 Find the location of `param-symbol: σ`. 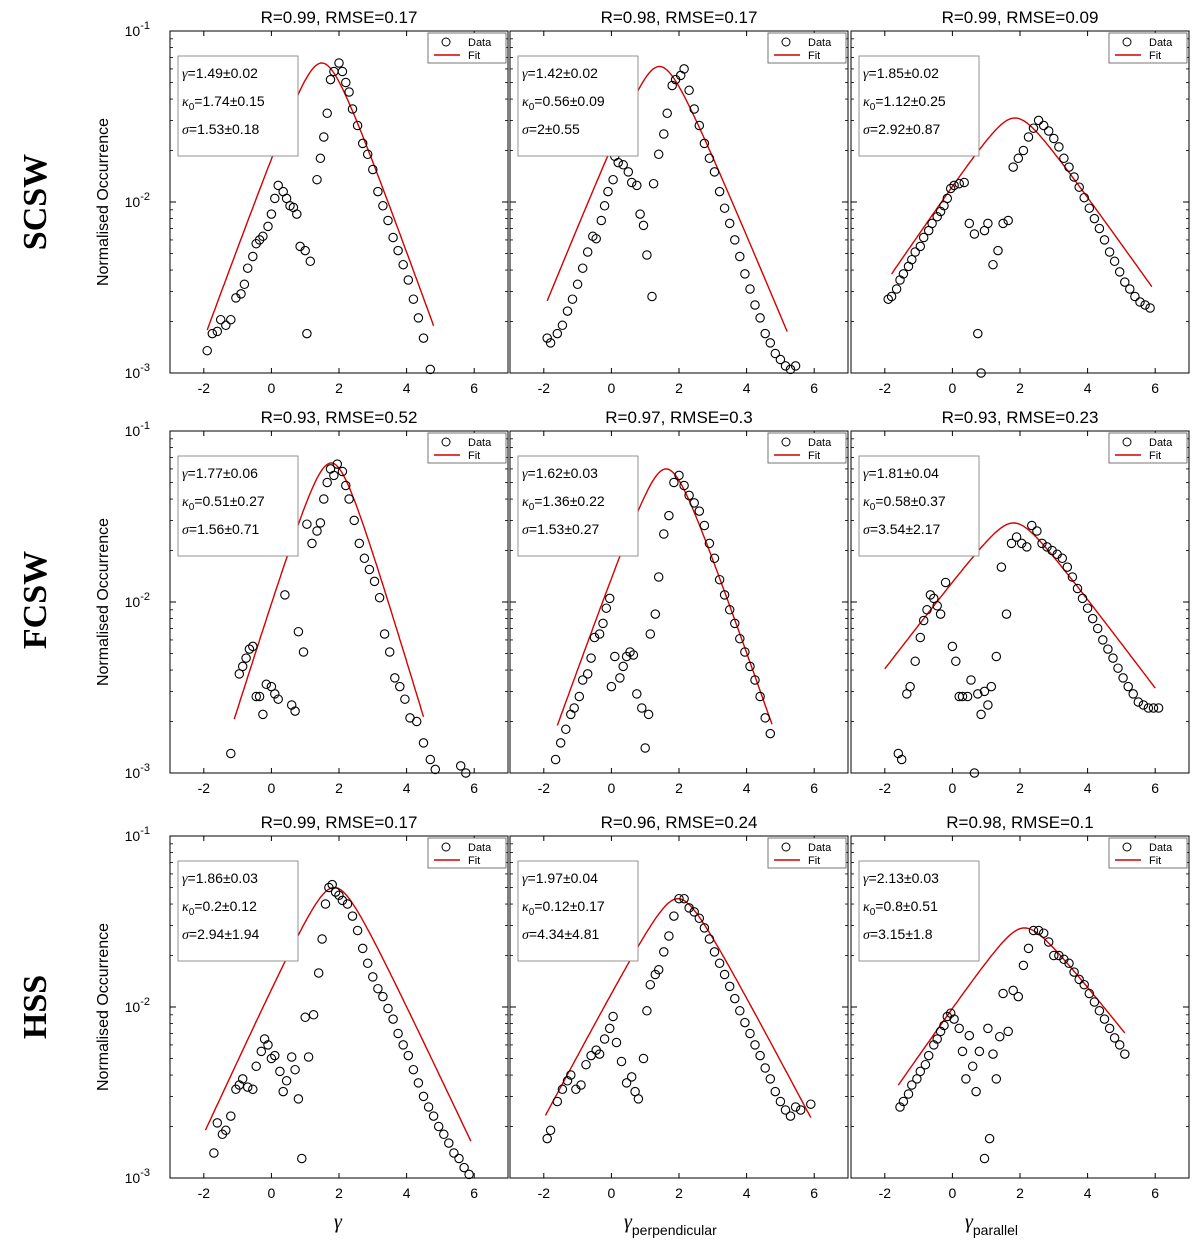

param-symbol: σ is located at coordinates (186, 935).